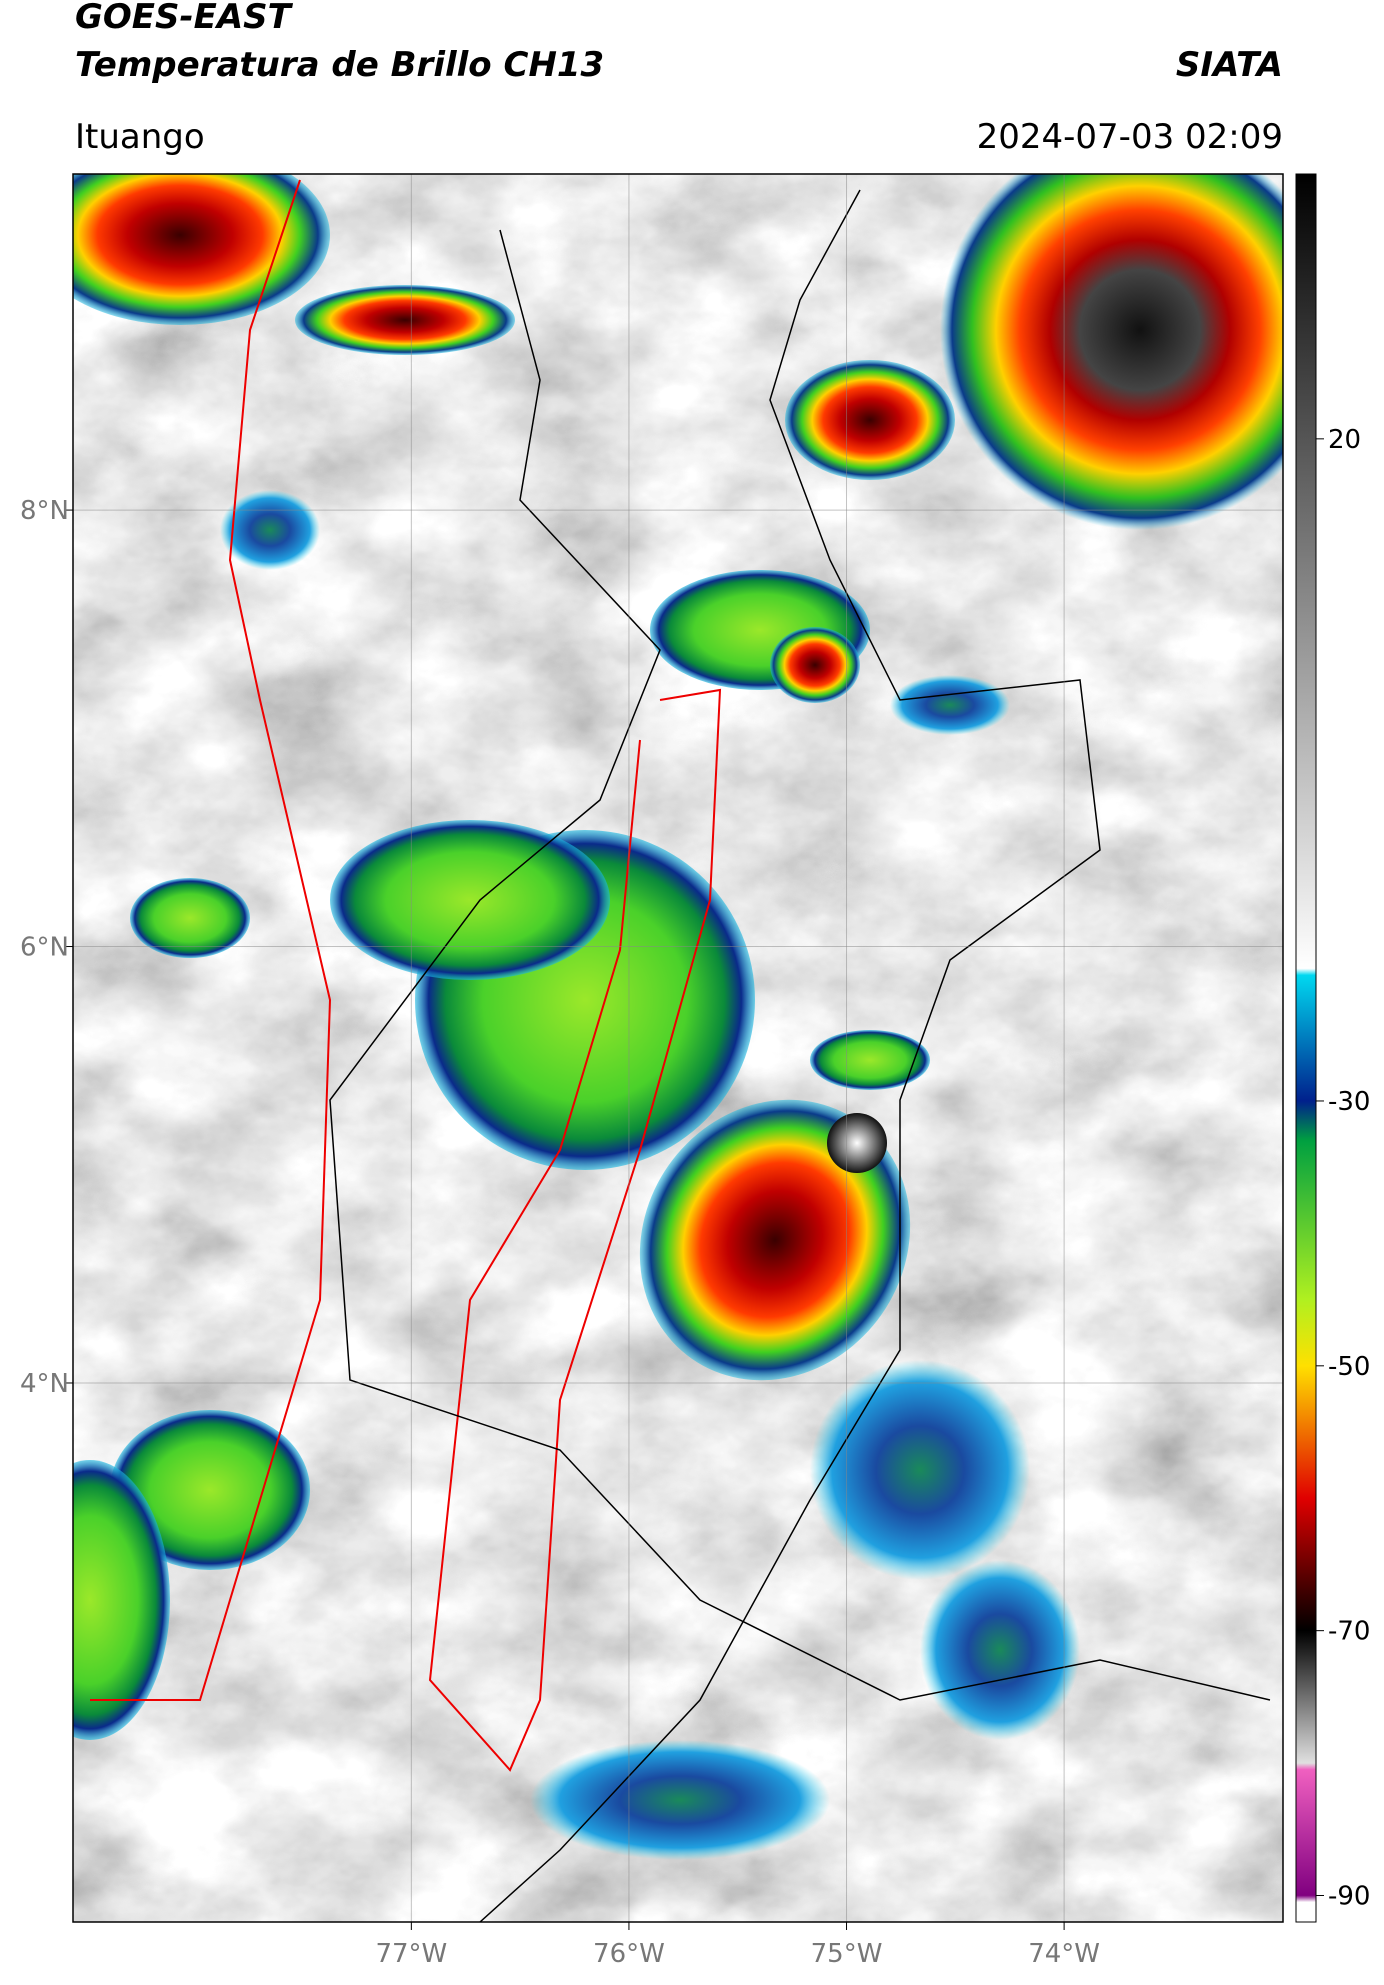 The height and width of the screenshot is (1985, 1384). I want to click on cloud-top, so click(857, 1143).